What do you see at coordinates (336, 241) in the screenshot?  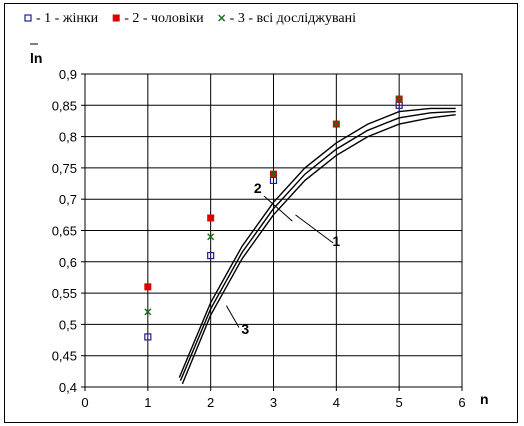 I see `curve-label-1: 1` at bounding box center [336, 241].